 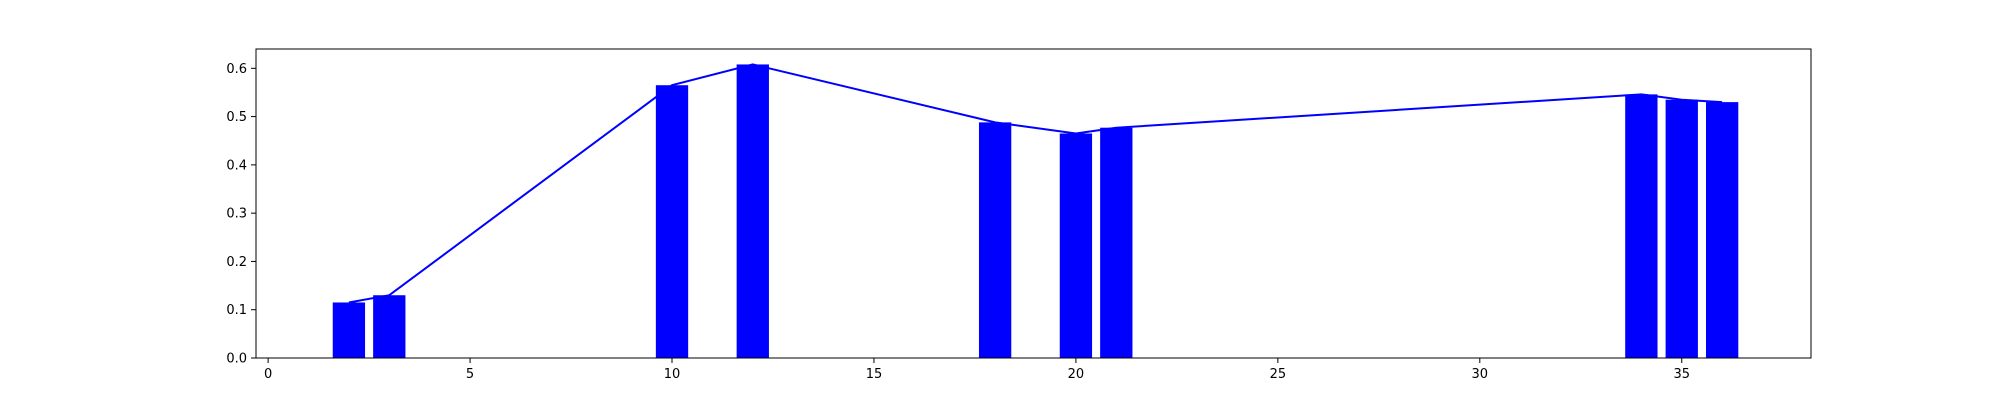 What do you see at coordinates (236, 310) in the screenshot?
I see `y-tick-label: 0.1` at bounding box center [236, 310].